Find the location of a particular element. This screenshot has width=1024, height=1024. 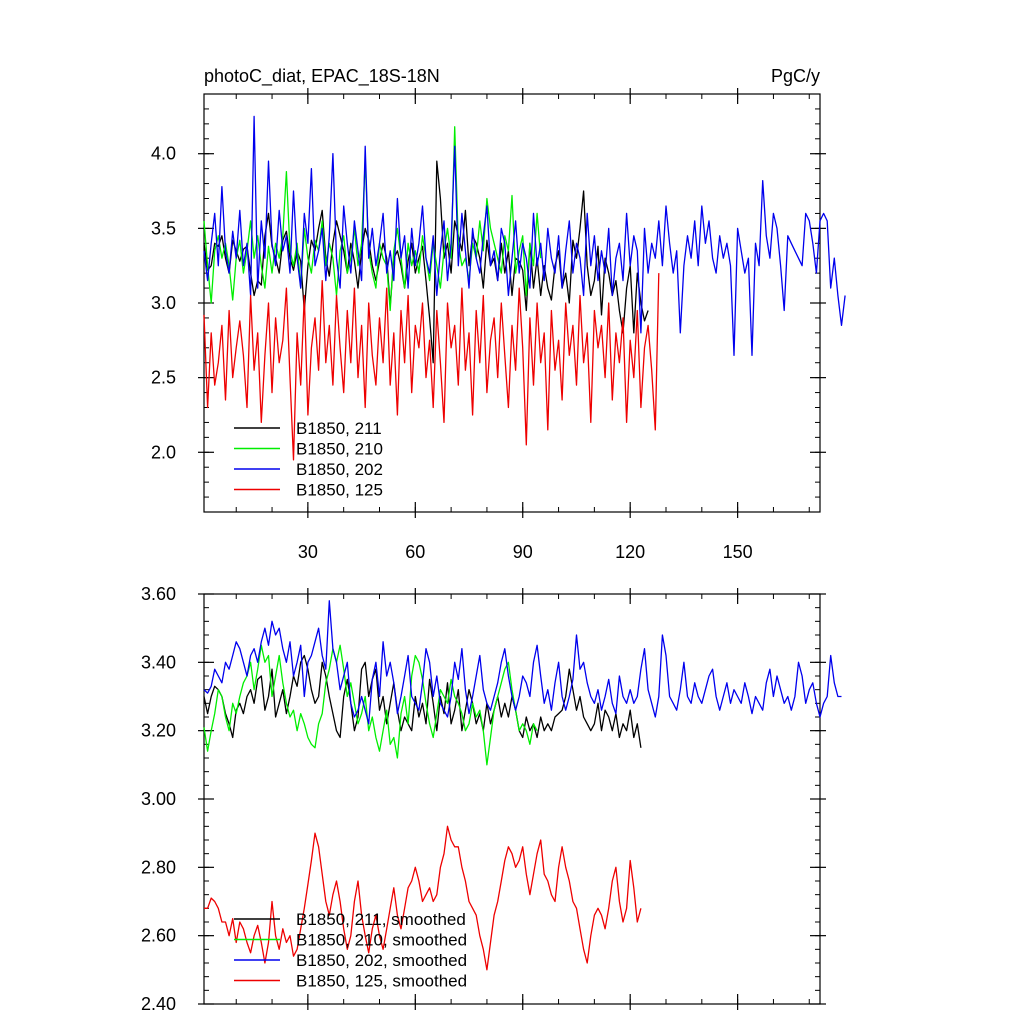

x-tick-label: 120 is located at coordinates (630, 552).